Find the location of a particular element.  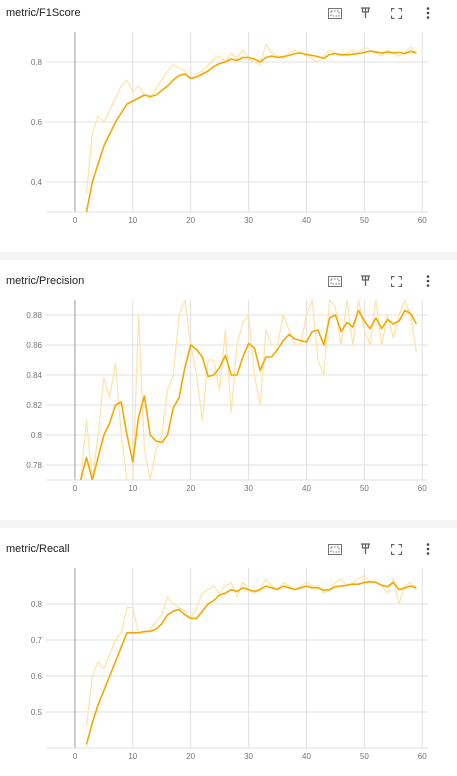

y-tick-label: 0.86 is located at coordinates (34, 345).